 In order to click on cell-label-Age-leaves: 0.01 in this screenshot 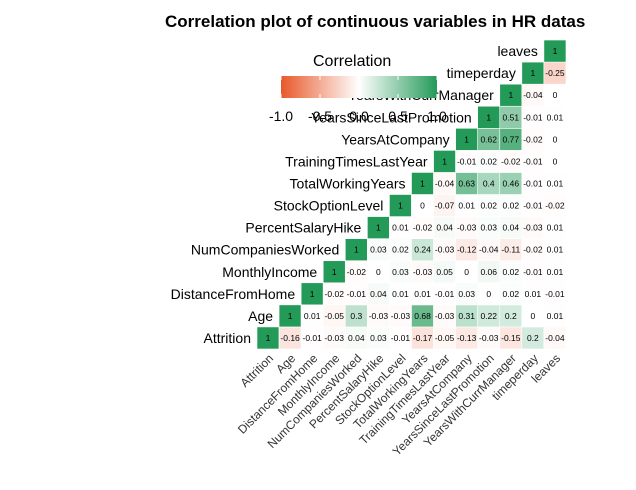, I will do `click(555, 316)`.